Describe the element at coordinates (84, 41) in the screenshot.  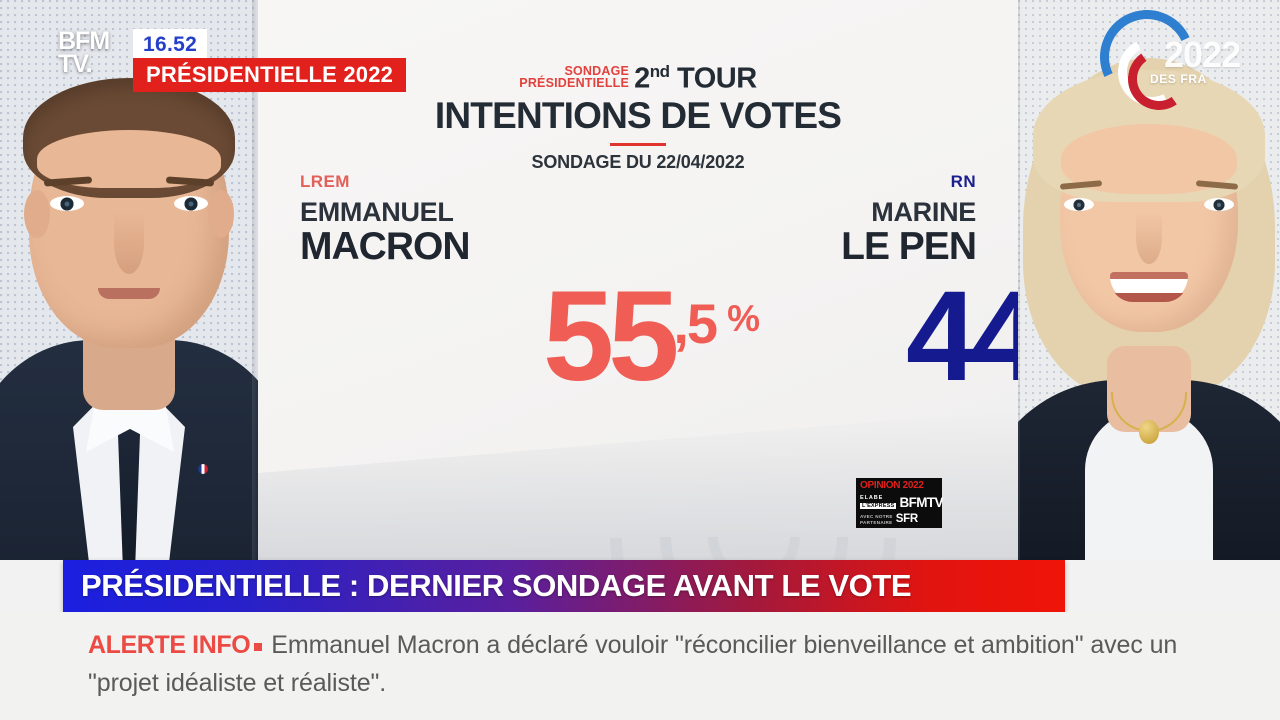
I see `bfmtv-logo-line1: BFM` at that location.